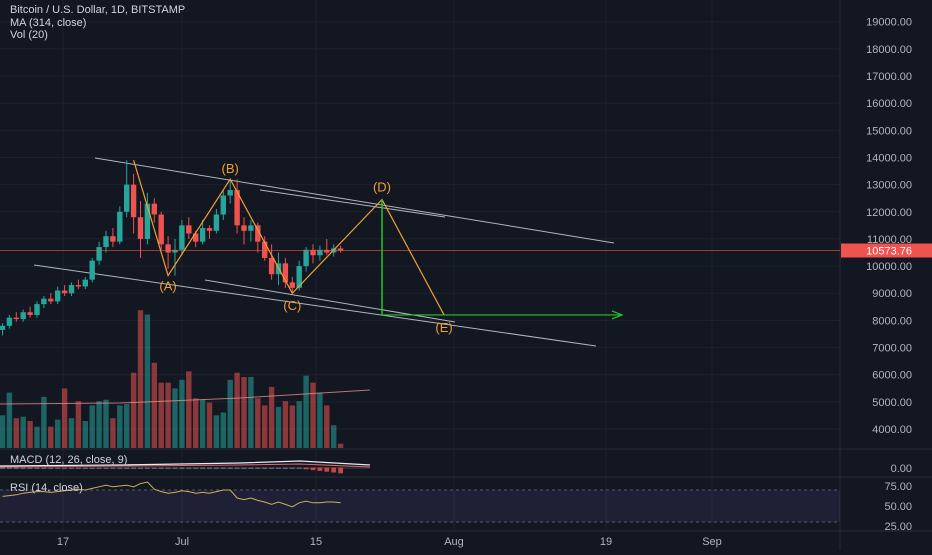 The width and height of the screenshot is (932, 555). What do you see at coordinates (171, 494) in the screenshot?
I see `rsi-line` at bounding box center [171, 494].